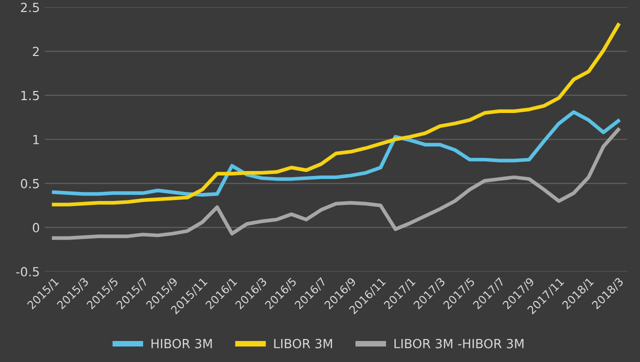 The height and width of the screenshot is (362, 640). I want to click on y-tick-label: 1.5, so click(30, 95).